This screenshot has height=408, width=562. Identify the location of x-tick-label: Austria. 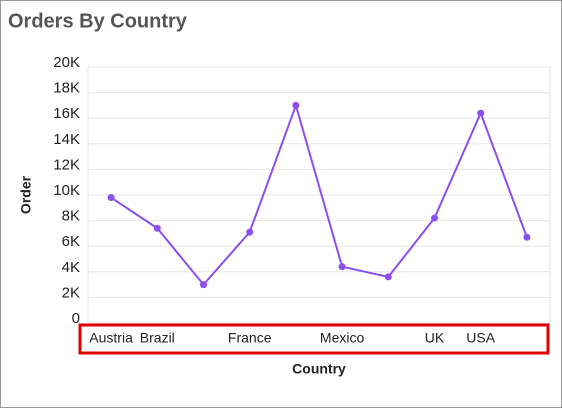
(111, 338).